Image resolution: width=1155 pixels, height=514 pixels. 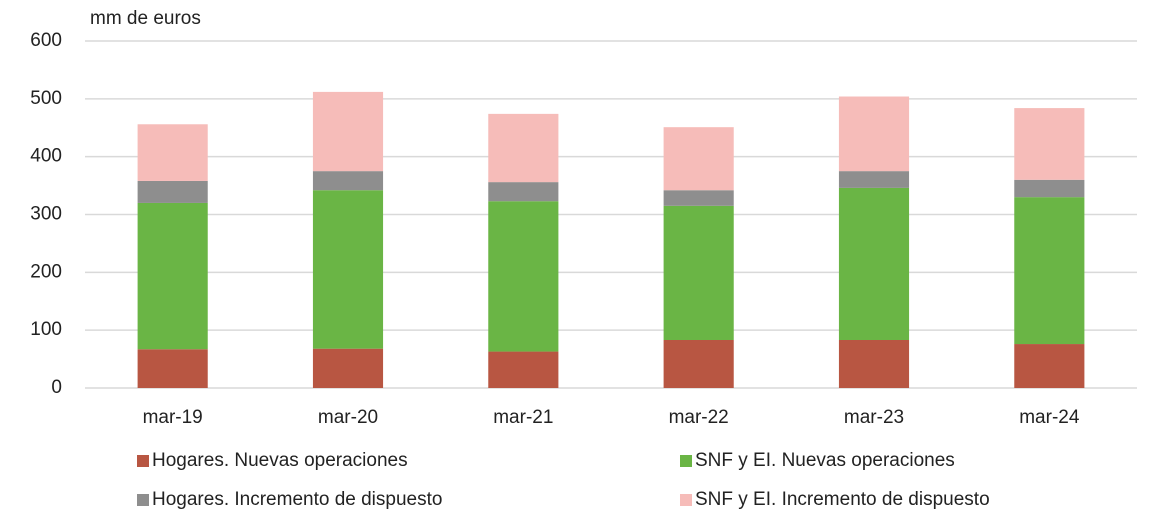 I want to click on y-axis-label: mm de euros, so click(x=145, y=18).